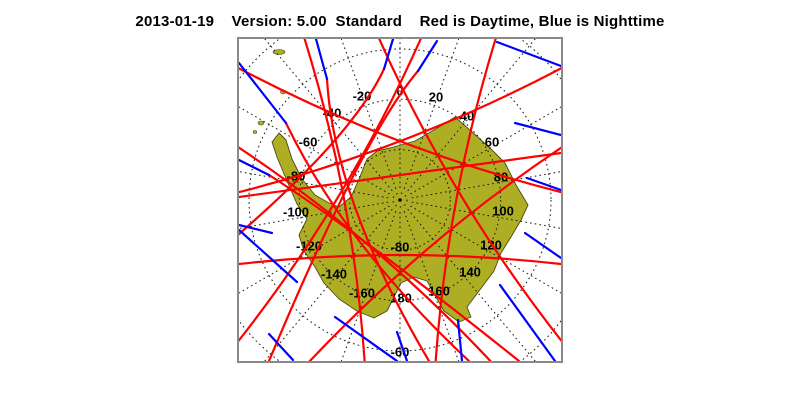  I want to click on longitude-label: 80, so click(501, 177).